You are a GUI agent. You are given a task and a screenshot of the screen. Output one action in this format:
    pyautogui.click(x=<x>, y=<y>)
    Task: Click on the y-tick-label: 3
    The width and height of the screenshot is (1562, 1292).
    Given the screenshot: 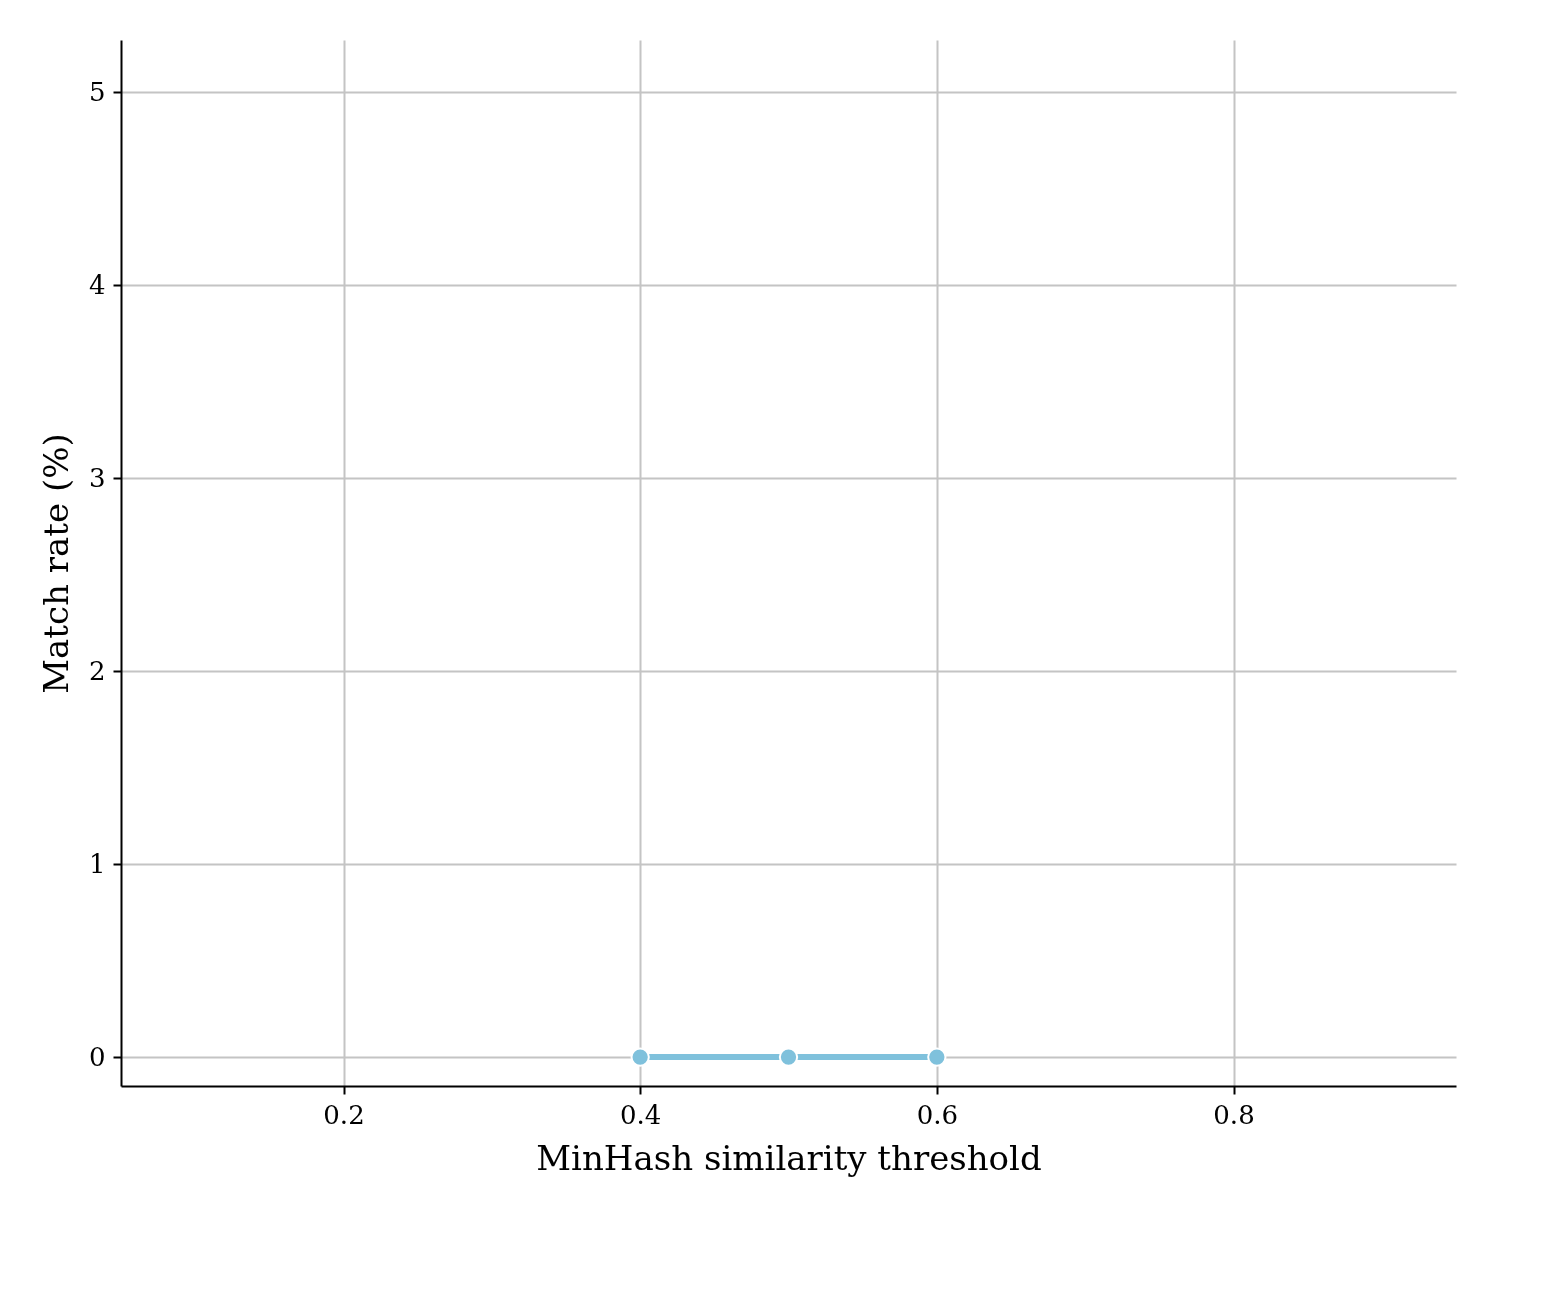 What is the action you would take?
    pyautogui.click(x=97, y=477)
    